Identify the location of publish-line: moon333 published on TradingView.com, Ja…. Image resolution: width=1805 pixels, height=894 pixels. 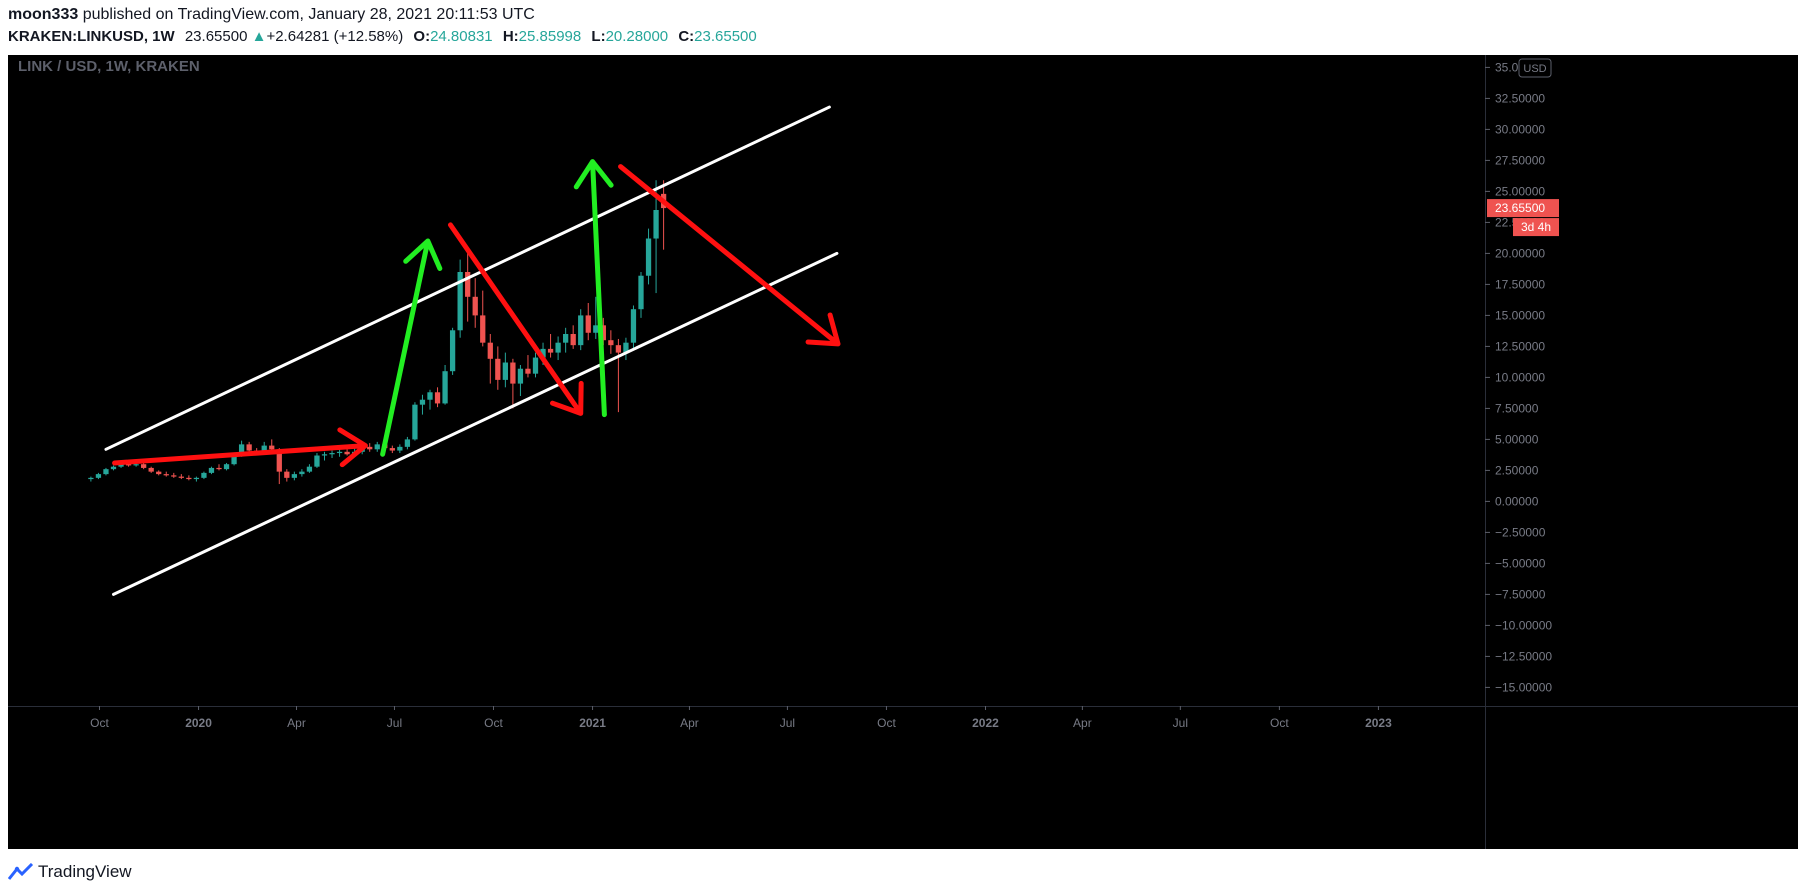
(903, 15).